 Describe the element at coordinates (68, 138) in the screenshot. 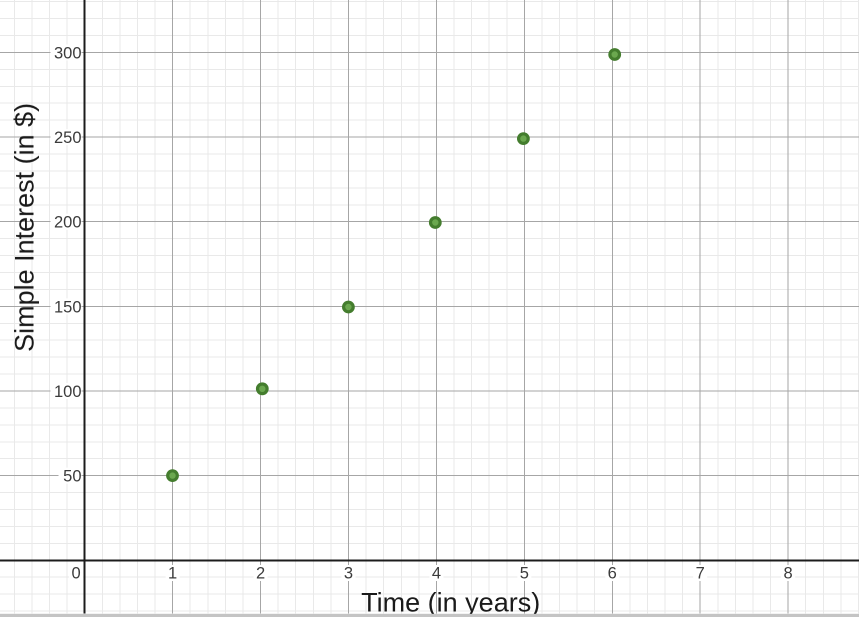

I see `svg-text: 250` at that location.